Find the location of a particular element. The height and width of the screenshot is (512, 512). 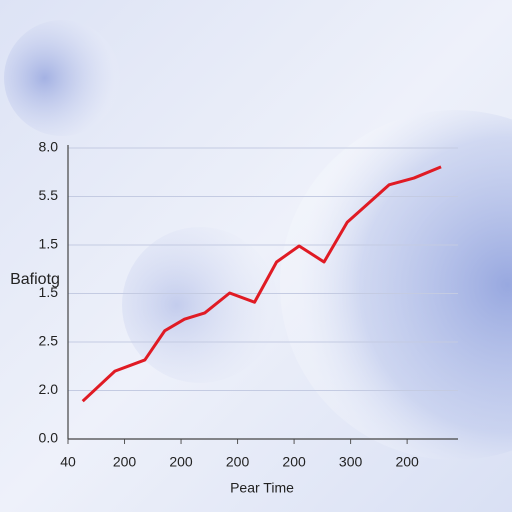

y-tick-label: 2.0 is located at coordinates (49, 389).